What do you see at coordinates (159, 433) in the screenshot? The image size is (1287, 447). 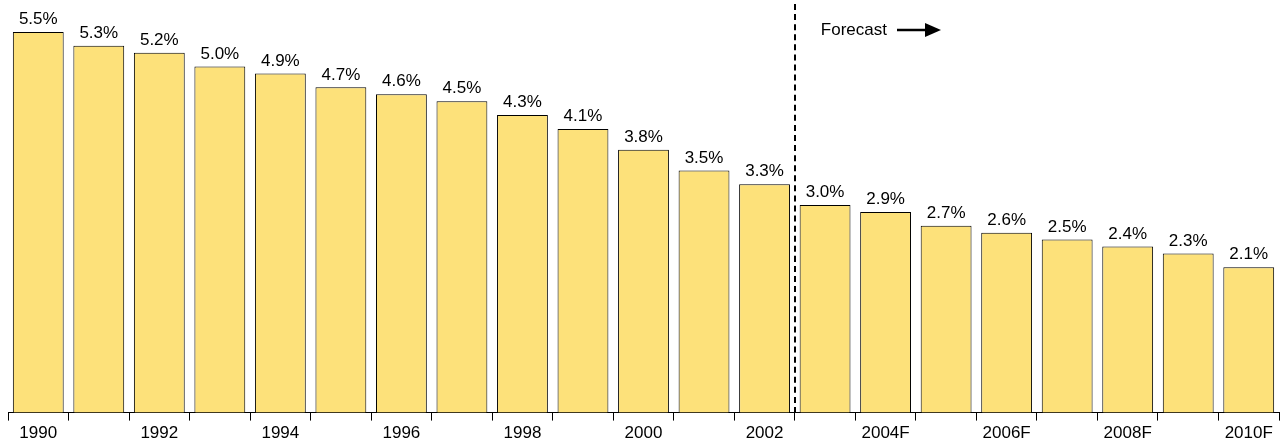 I see `x-tick-label: 1992` at bounding box center [159, 433].